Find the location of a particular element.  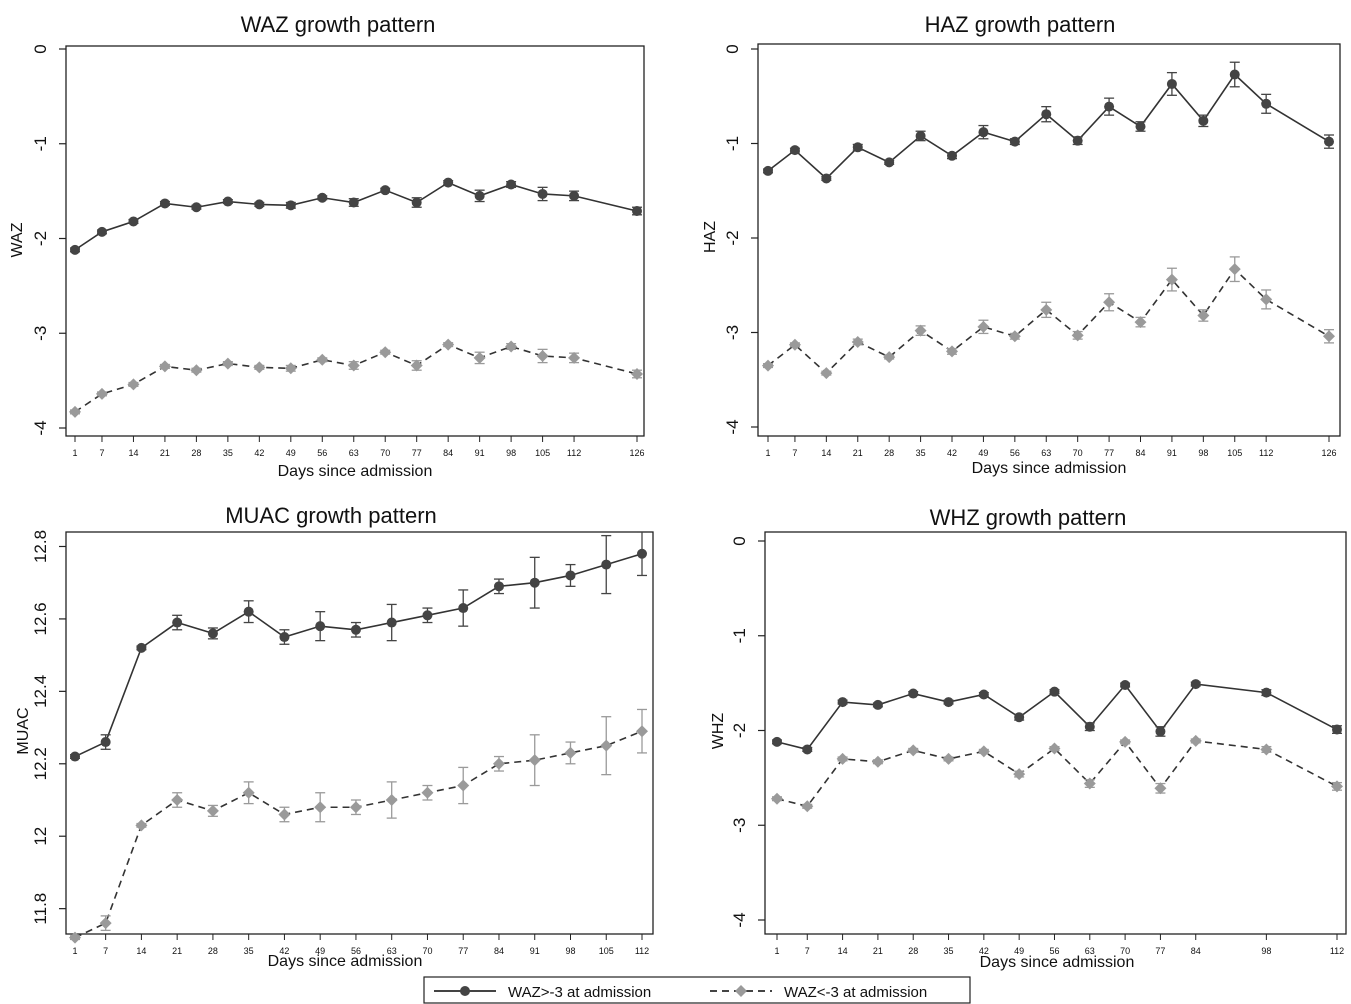

x-tick-label: 35 is located at coordinates (249, 951).